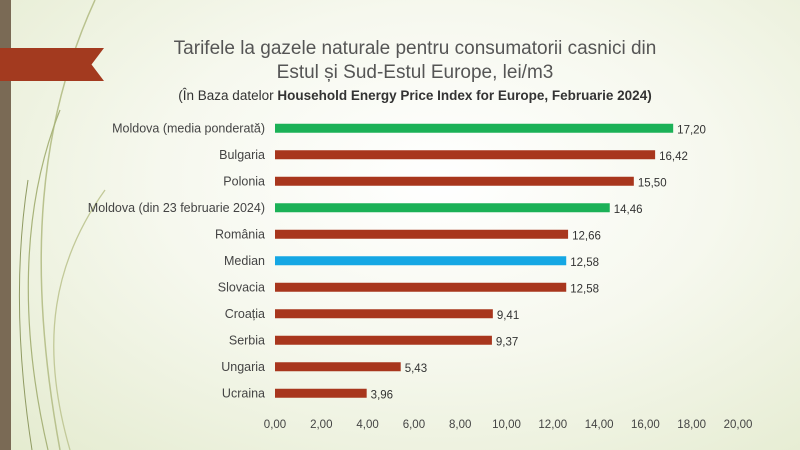 This screenshot has height=450, width=800. Describe the element at coordinates (241, 287) in the screenshot. I see `category-label: Slovacia` at that location.